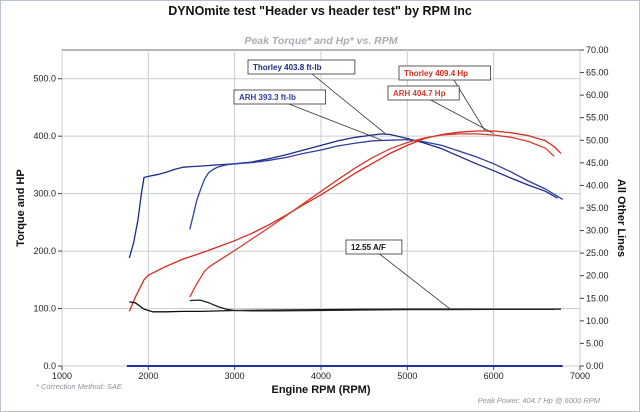  Describe the element at coordinates (597, 231) in the screenshot. I see `y2-tick-label: 30.00` at that location.